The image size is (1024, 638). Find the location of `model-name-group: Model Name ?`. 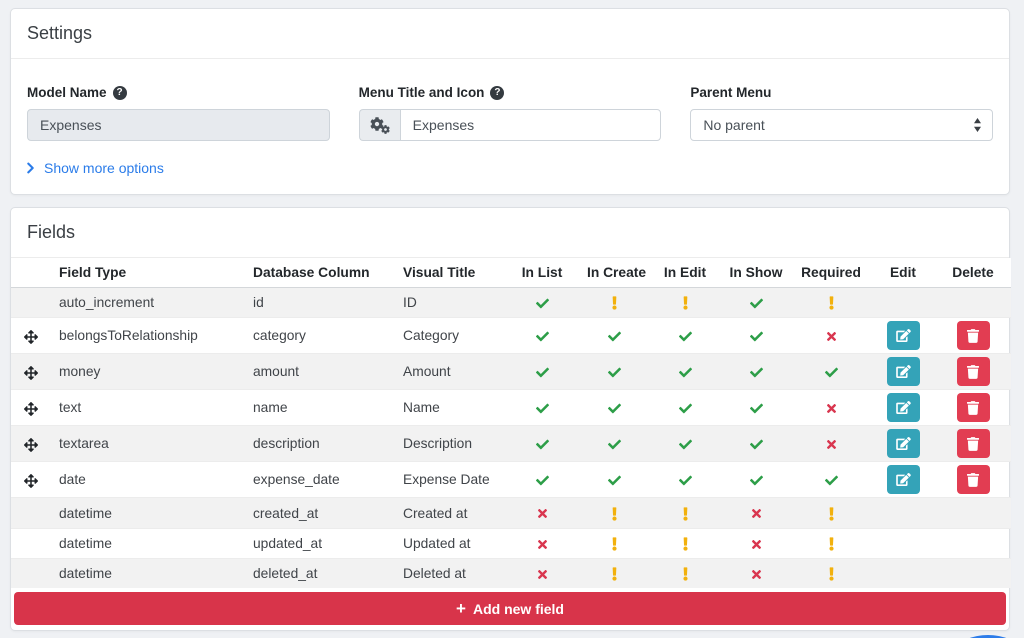

model-name-group: Model Name ? is located at coordinates (178, 113).